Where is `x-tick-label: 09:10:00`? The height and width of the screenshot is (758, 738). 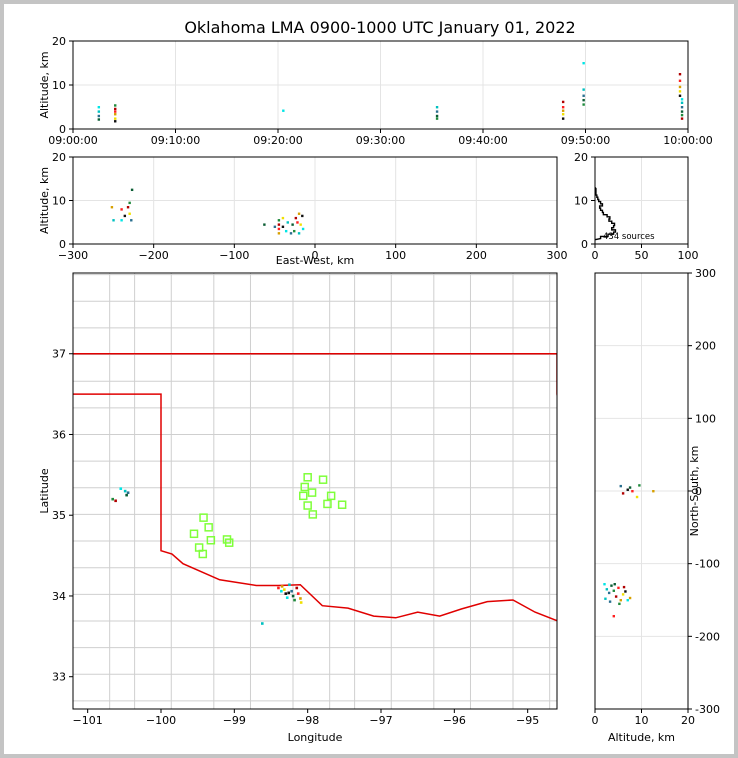 x-tick-label: 09:10:00 is located at coordinates (175, 140).